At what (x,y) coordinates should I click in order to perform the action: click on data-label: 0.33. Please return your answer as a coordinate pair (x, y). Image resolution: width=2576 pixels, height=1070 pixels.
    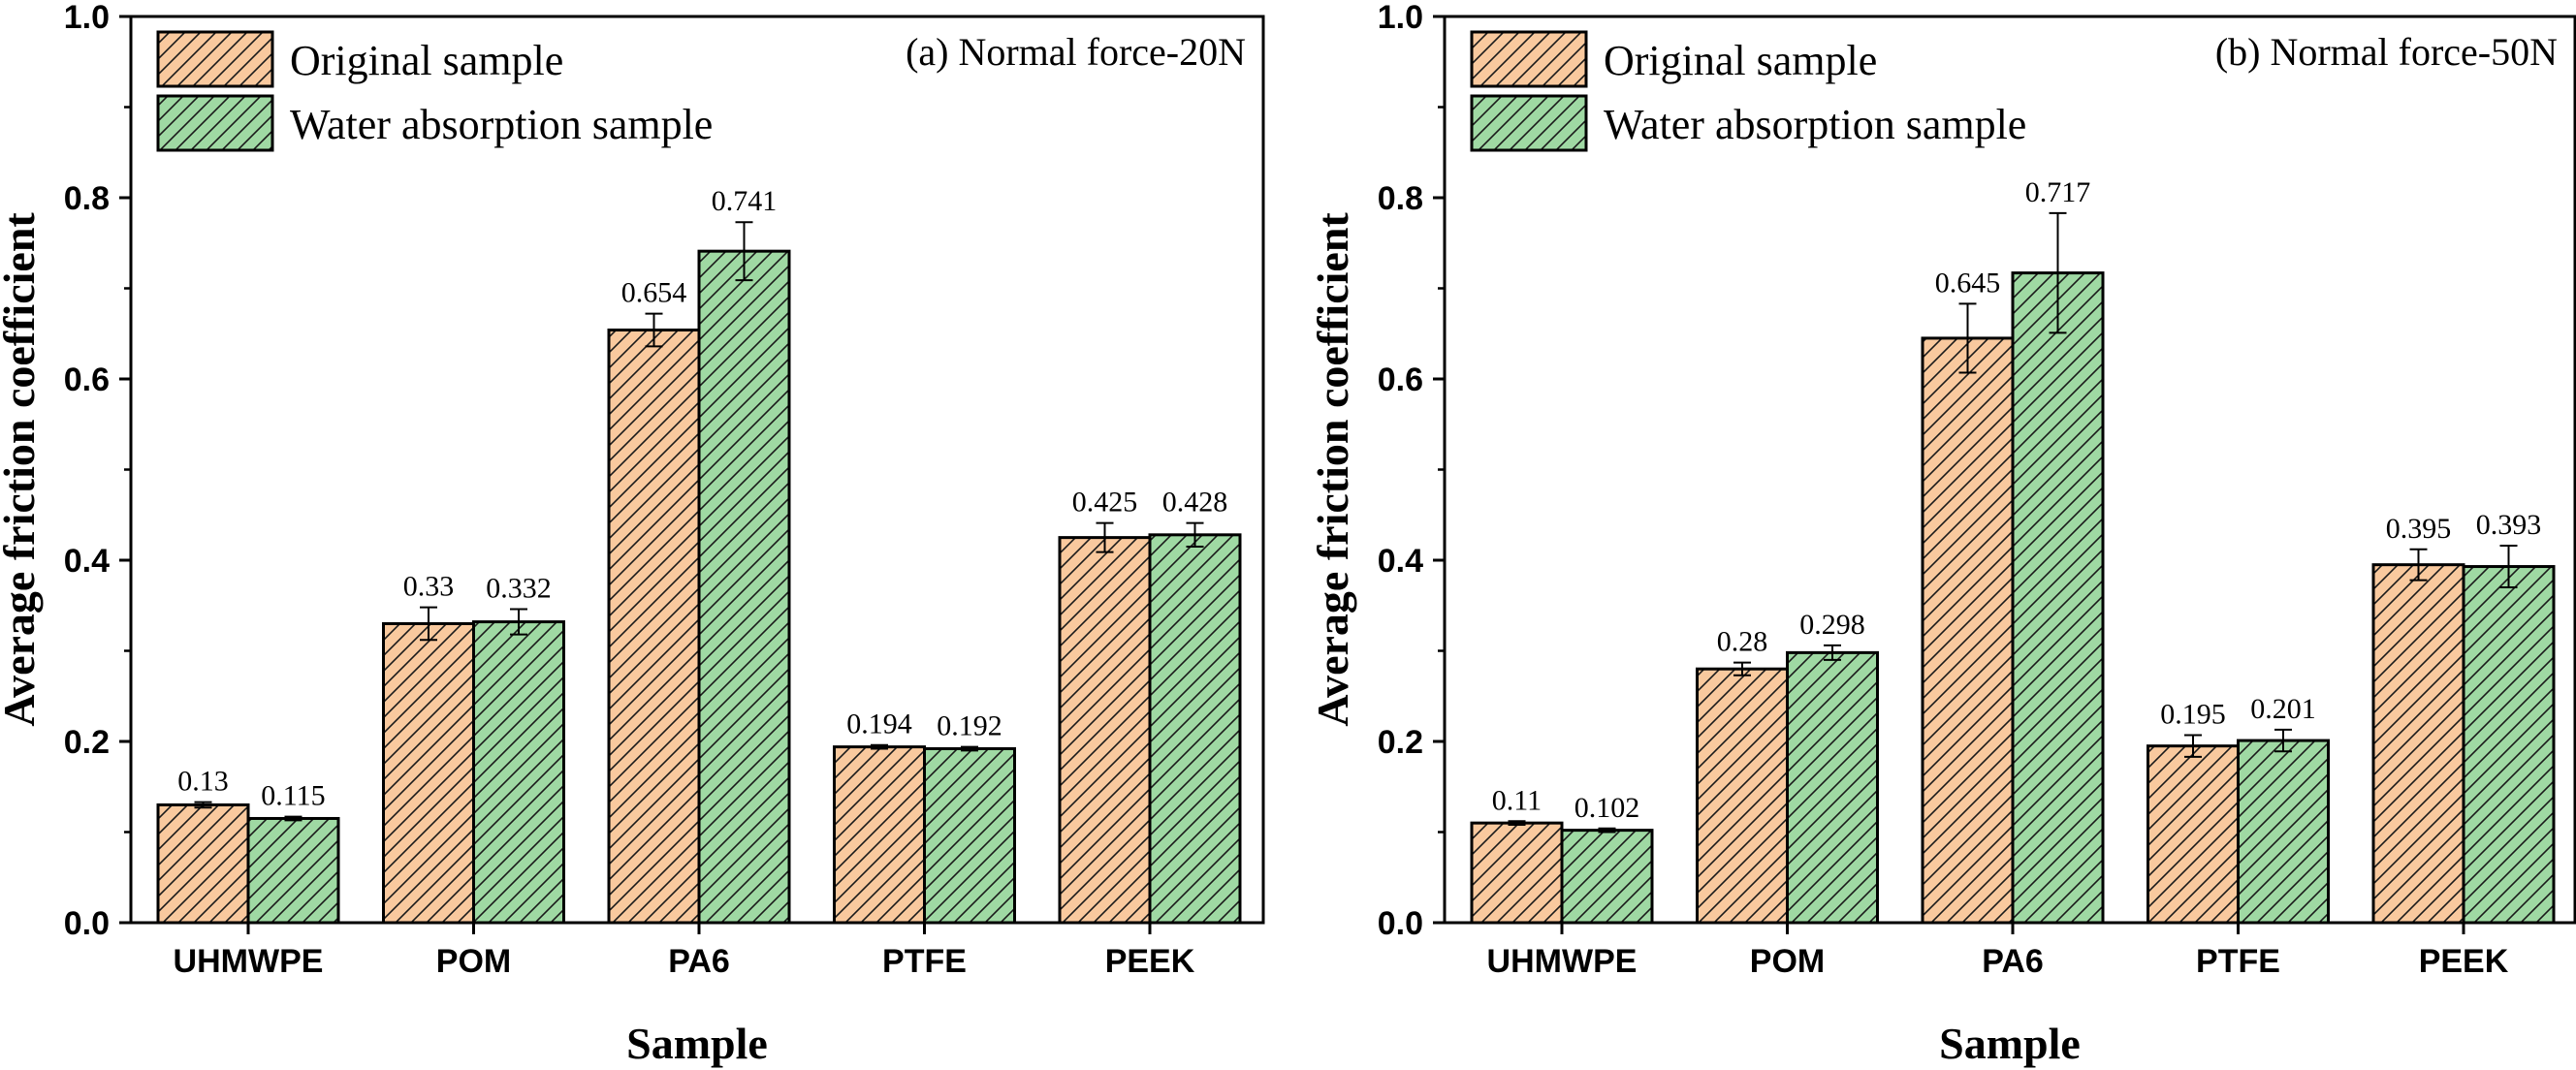
    Looking at the image, I should click on (429, 587).